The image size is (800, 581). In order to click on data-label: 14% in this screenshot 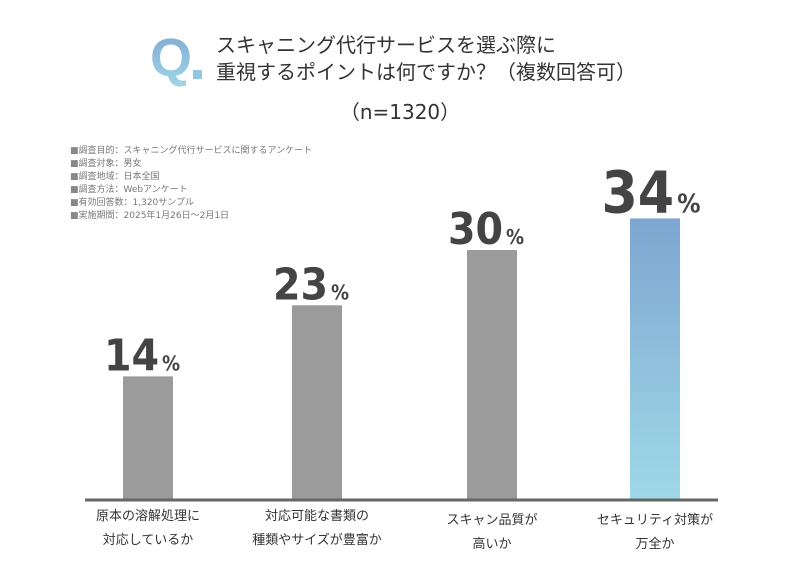, I will do `click(142, 355)`.